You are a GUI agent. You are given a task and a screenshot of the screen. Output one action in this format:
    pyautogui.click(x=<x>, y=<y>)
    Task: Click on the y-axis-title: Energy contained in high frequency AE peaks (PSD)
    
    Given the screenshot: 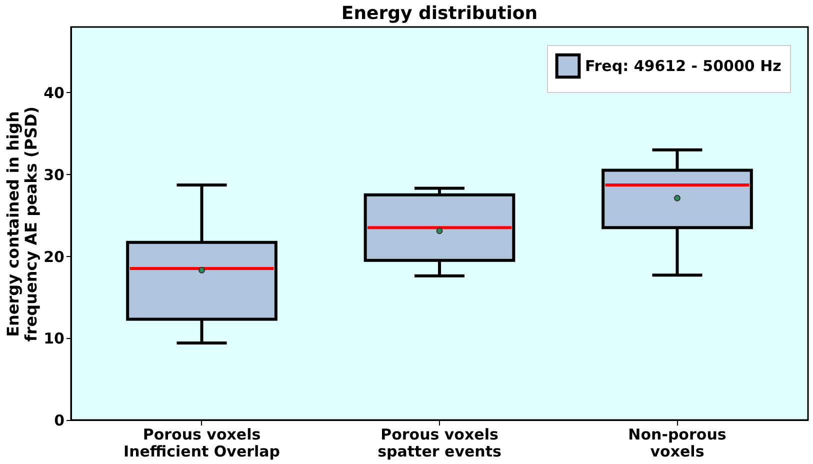 What is the action you would take?
    pyautogui.click(x=22, y=224)
    